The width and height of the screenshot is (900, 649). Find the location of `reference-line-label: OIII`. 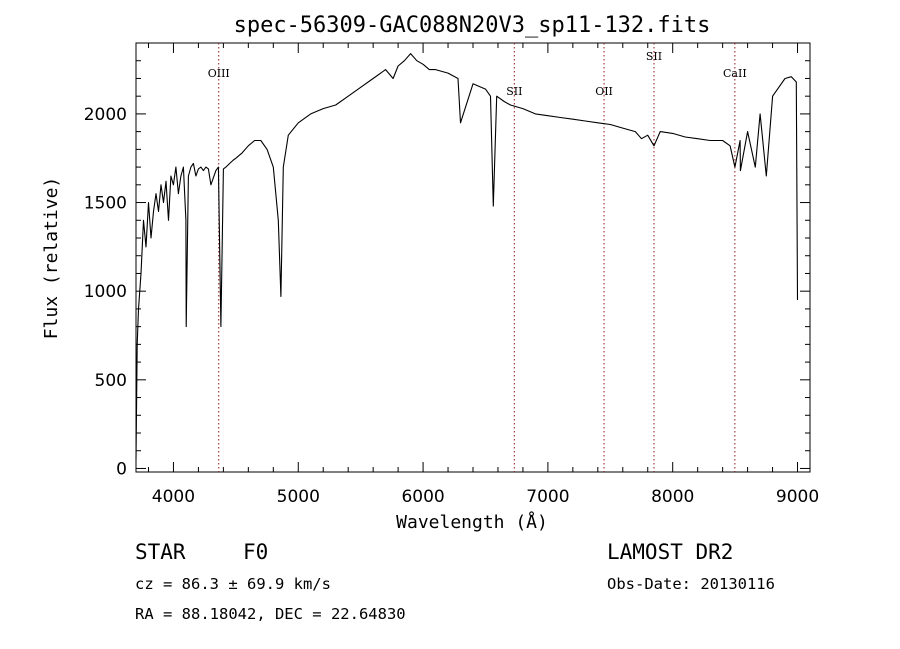

reference-line-label: OIII is located at coordinates (219, 73).